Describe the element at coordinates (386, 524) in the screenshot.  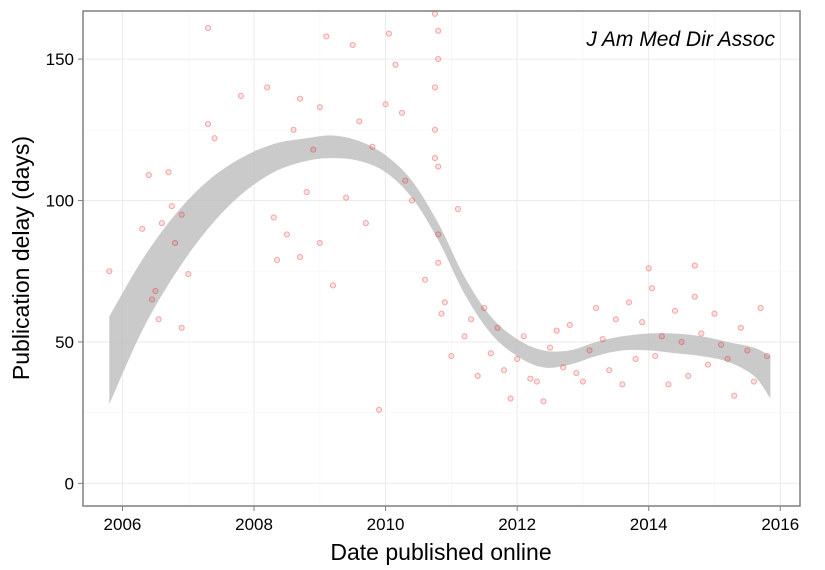
I see `x-tick-label: 2010` at that location.